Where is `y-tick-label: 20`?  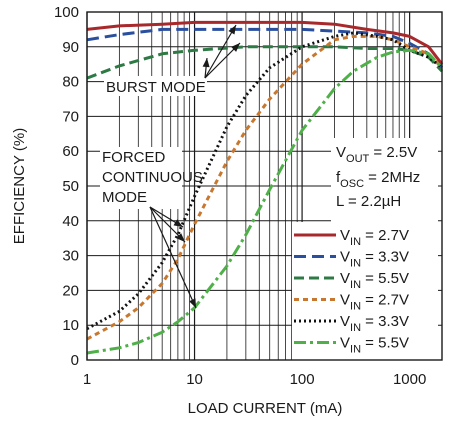
y-tick-label: 20 is located at coordinates (70, 290).